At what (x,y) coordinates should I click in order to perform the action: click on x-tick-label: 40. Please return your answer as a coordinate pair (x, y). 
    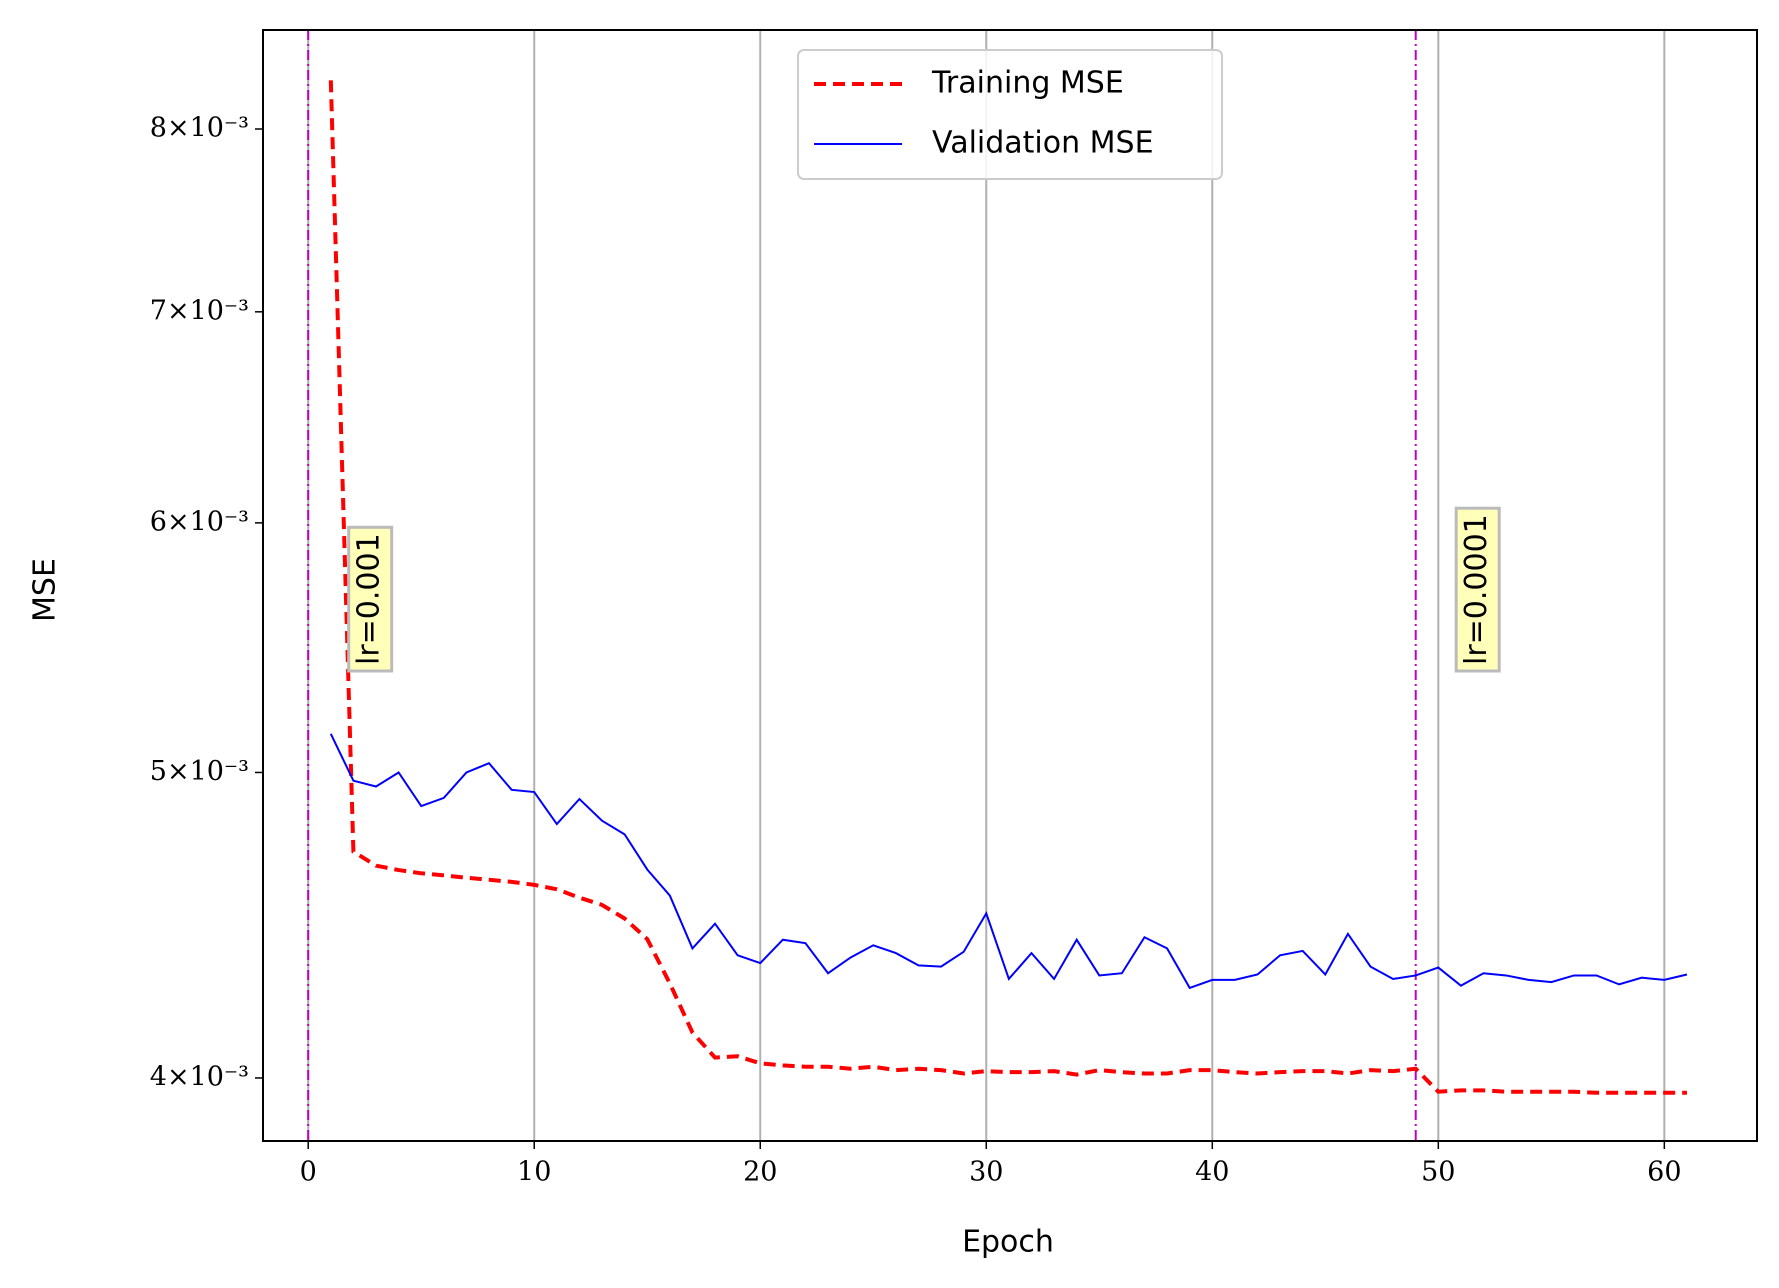
    Looking at the image, I should click on (1212, 1172).